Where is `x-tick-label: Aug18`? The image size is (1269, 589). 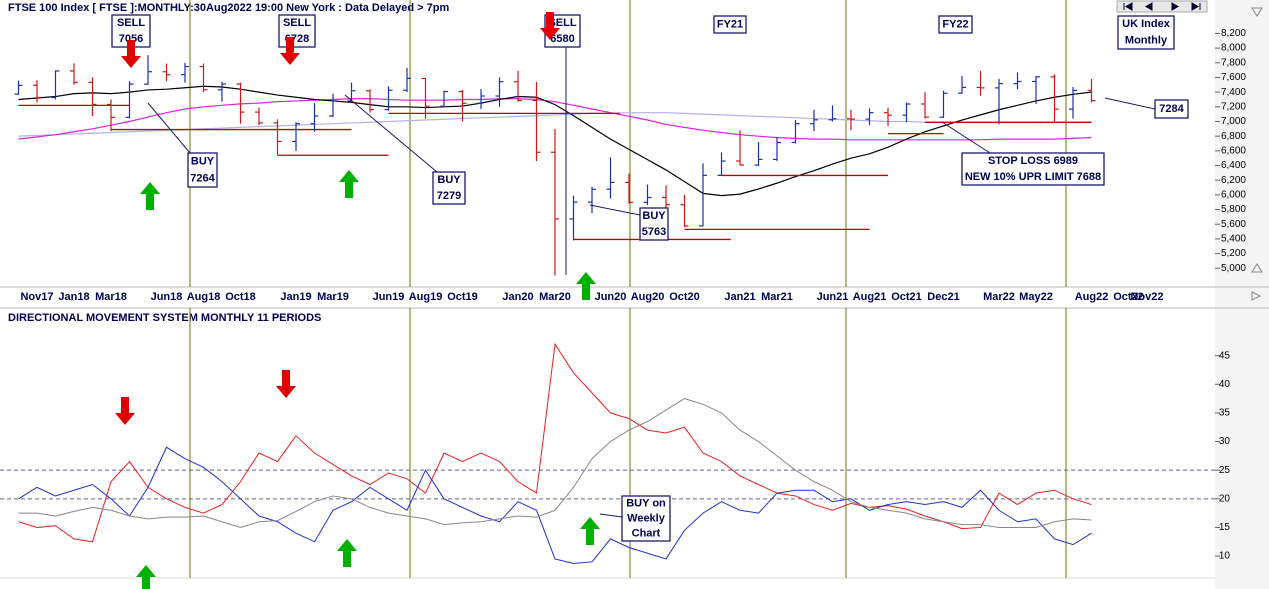
x-tick-label: Aug18 is located at coordinates (204, 297).